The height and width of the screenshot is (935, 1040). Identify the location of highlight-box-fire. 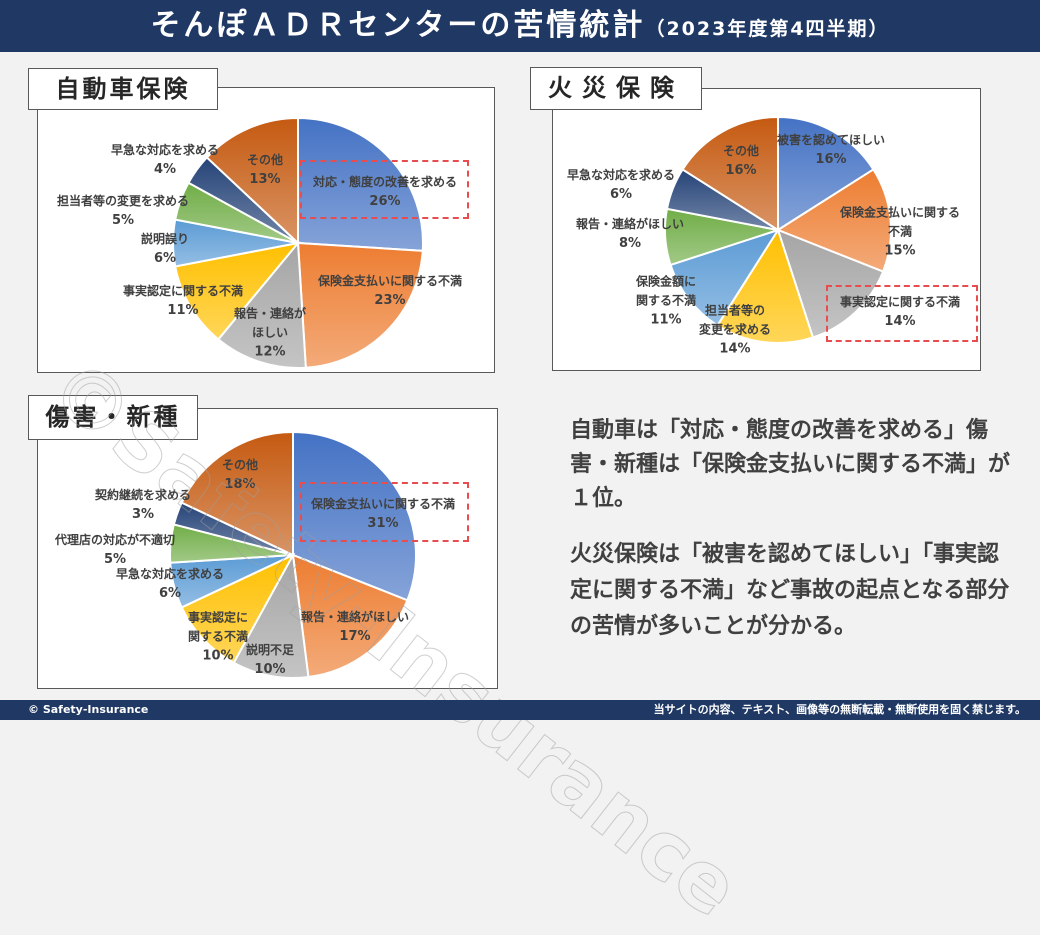
(902, 313).